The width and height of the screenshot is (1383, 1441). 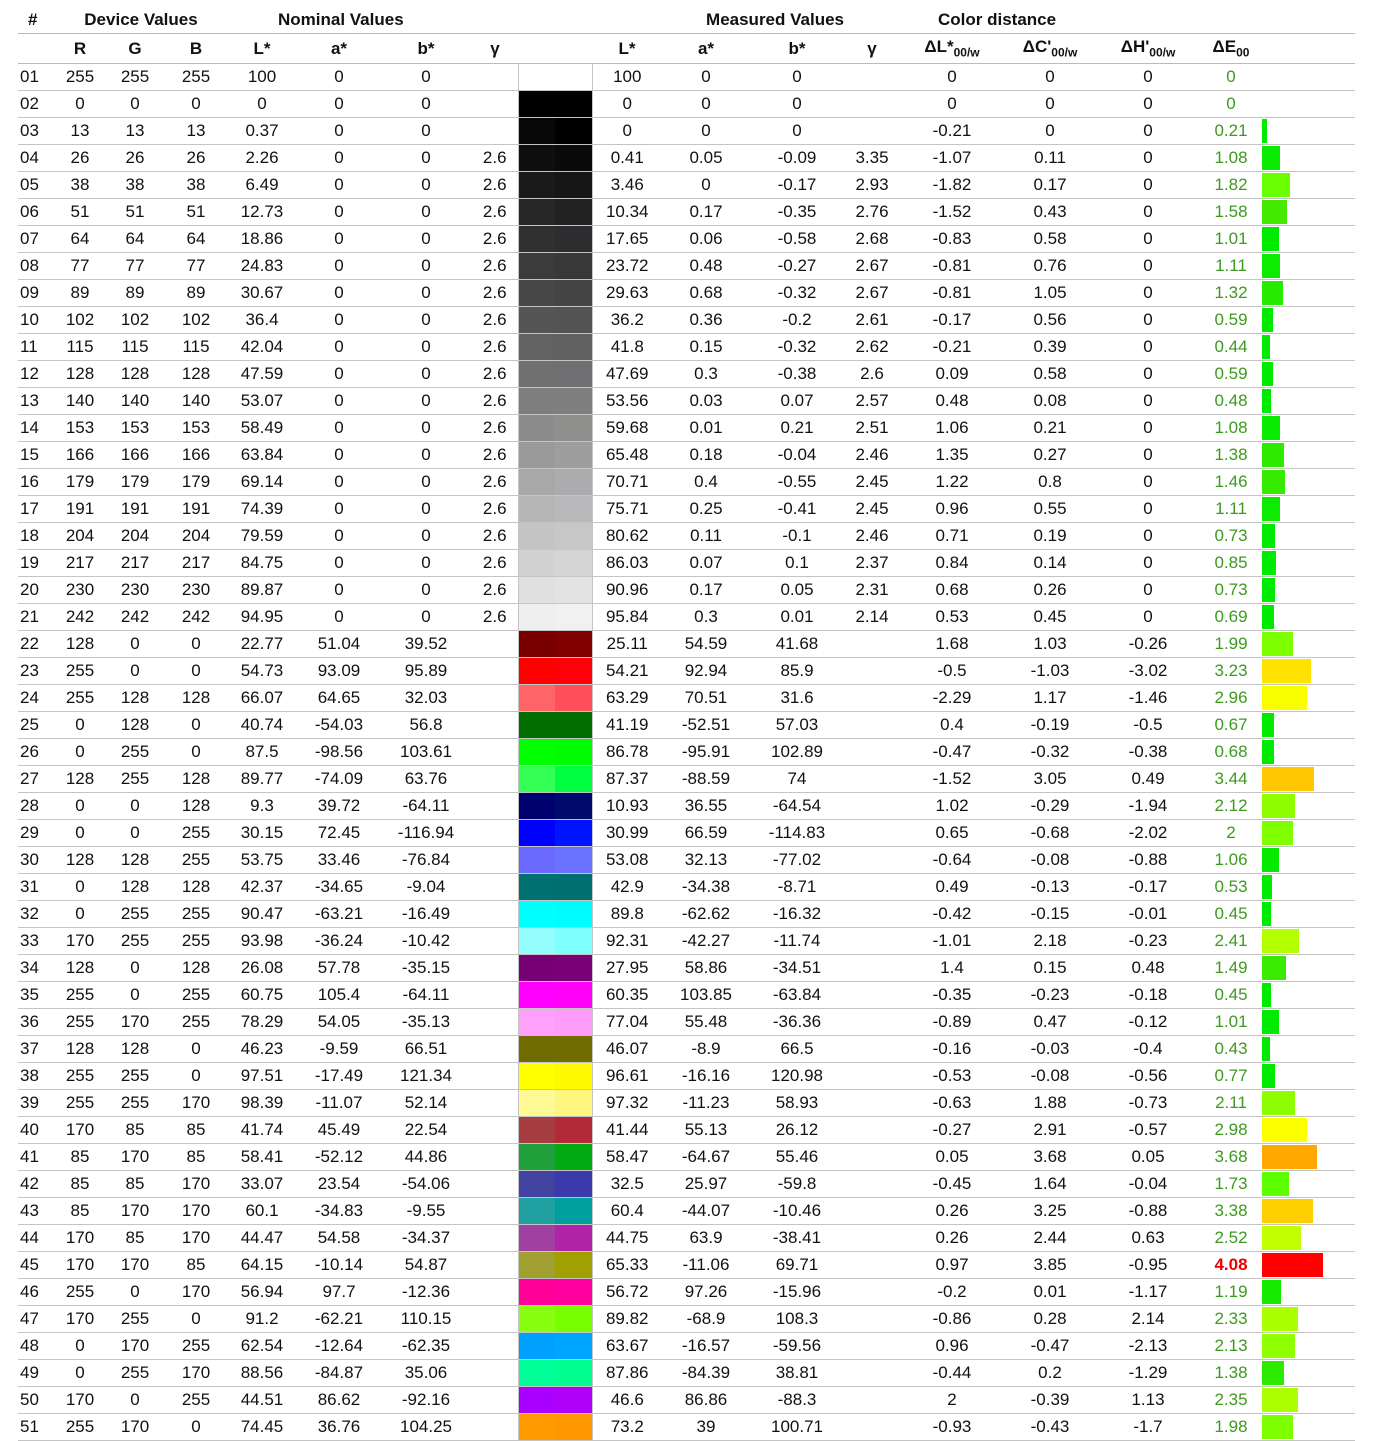 What do you see at coordinates (339, 806) in the screenshot?
I see `cell-nominal-a: 39.72` at bounding box center [339, 806].